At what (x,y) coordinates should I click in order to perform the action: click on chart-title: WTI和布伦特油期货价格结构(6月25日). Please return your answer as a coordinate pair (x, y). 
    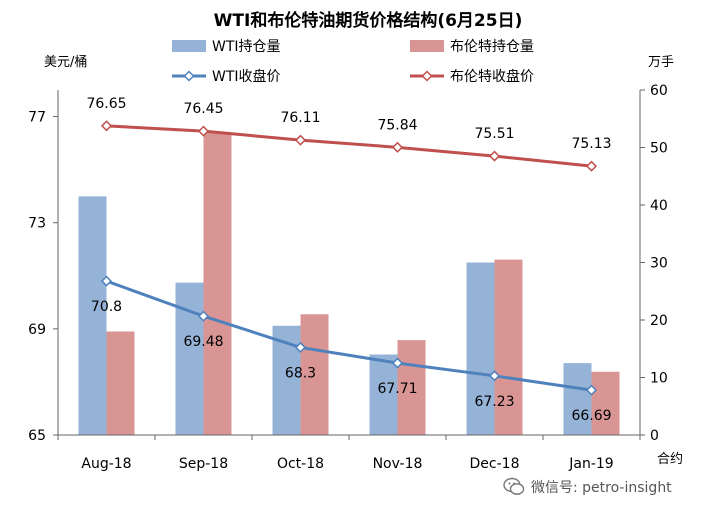
    Looking at the image, I should click on (368, 20).